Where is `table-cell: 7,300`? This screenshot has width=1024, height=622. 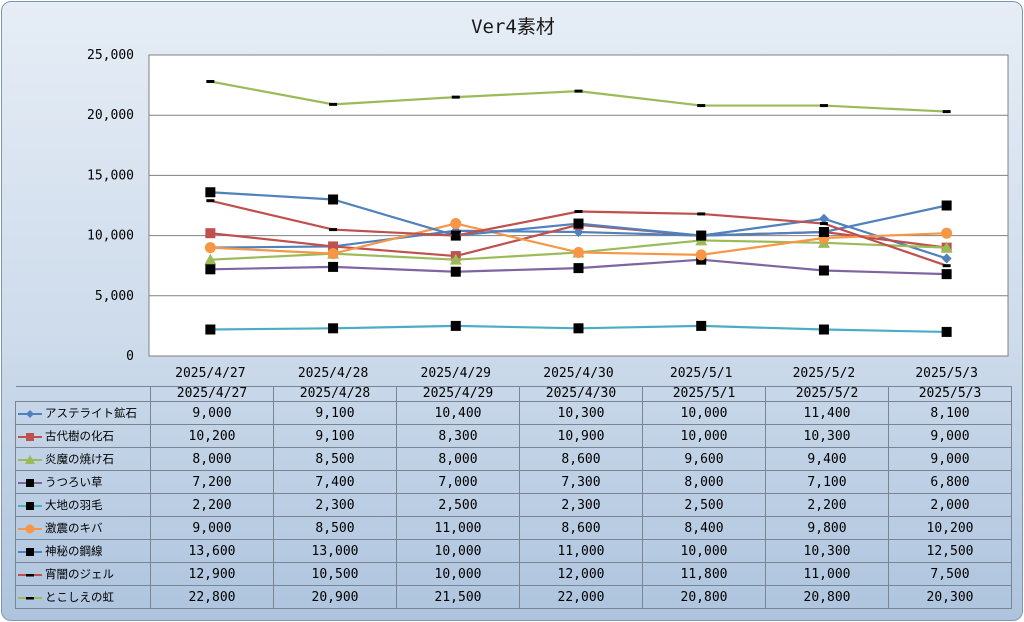
table-cell: 7,300 is located at coordinates (581, 482).